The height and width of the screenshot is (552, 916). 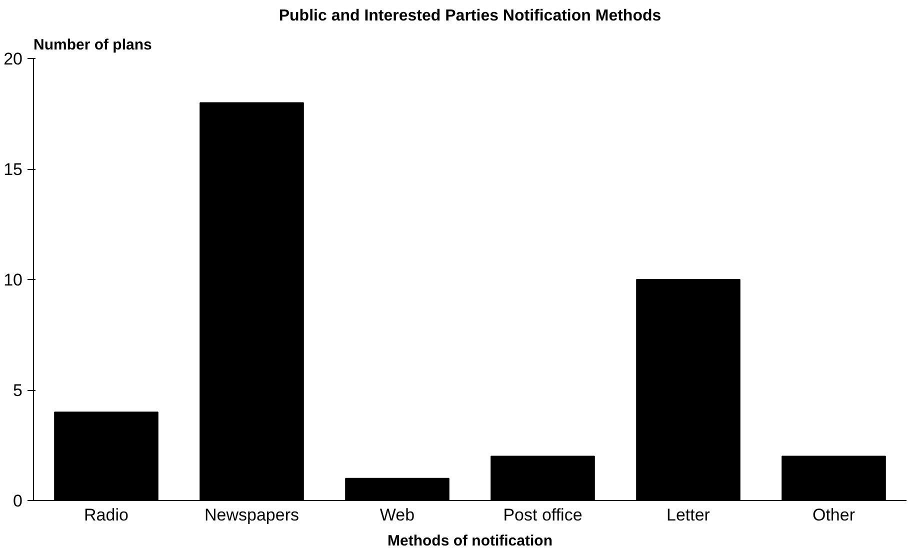 What do you see at coordinates (542, 515) in the screenshot?
I see `x-tick-label: Post office` at bounding box center [542, 515].